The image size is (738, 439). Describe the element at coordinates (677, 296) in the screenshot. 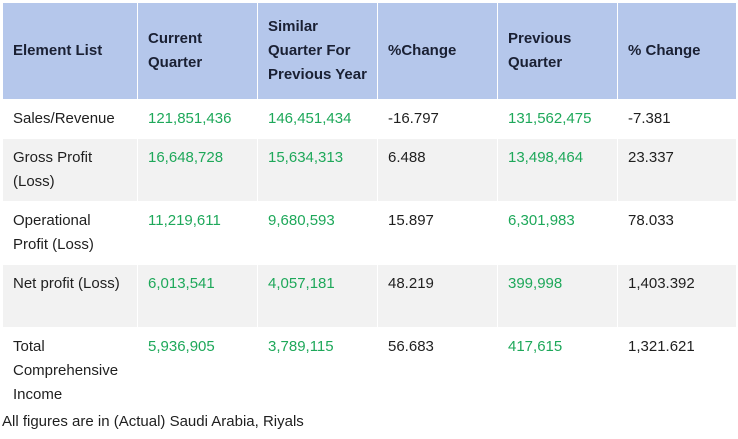

I see `change-qoq-value: 1,403.392` at that location.